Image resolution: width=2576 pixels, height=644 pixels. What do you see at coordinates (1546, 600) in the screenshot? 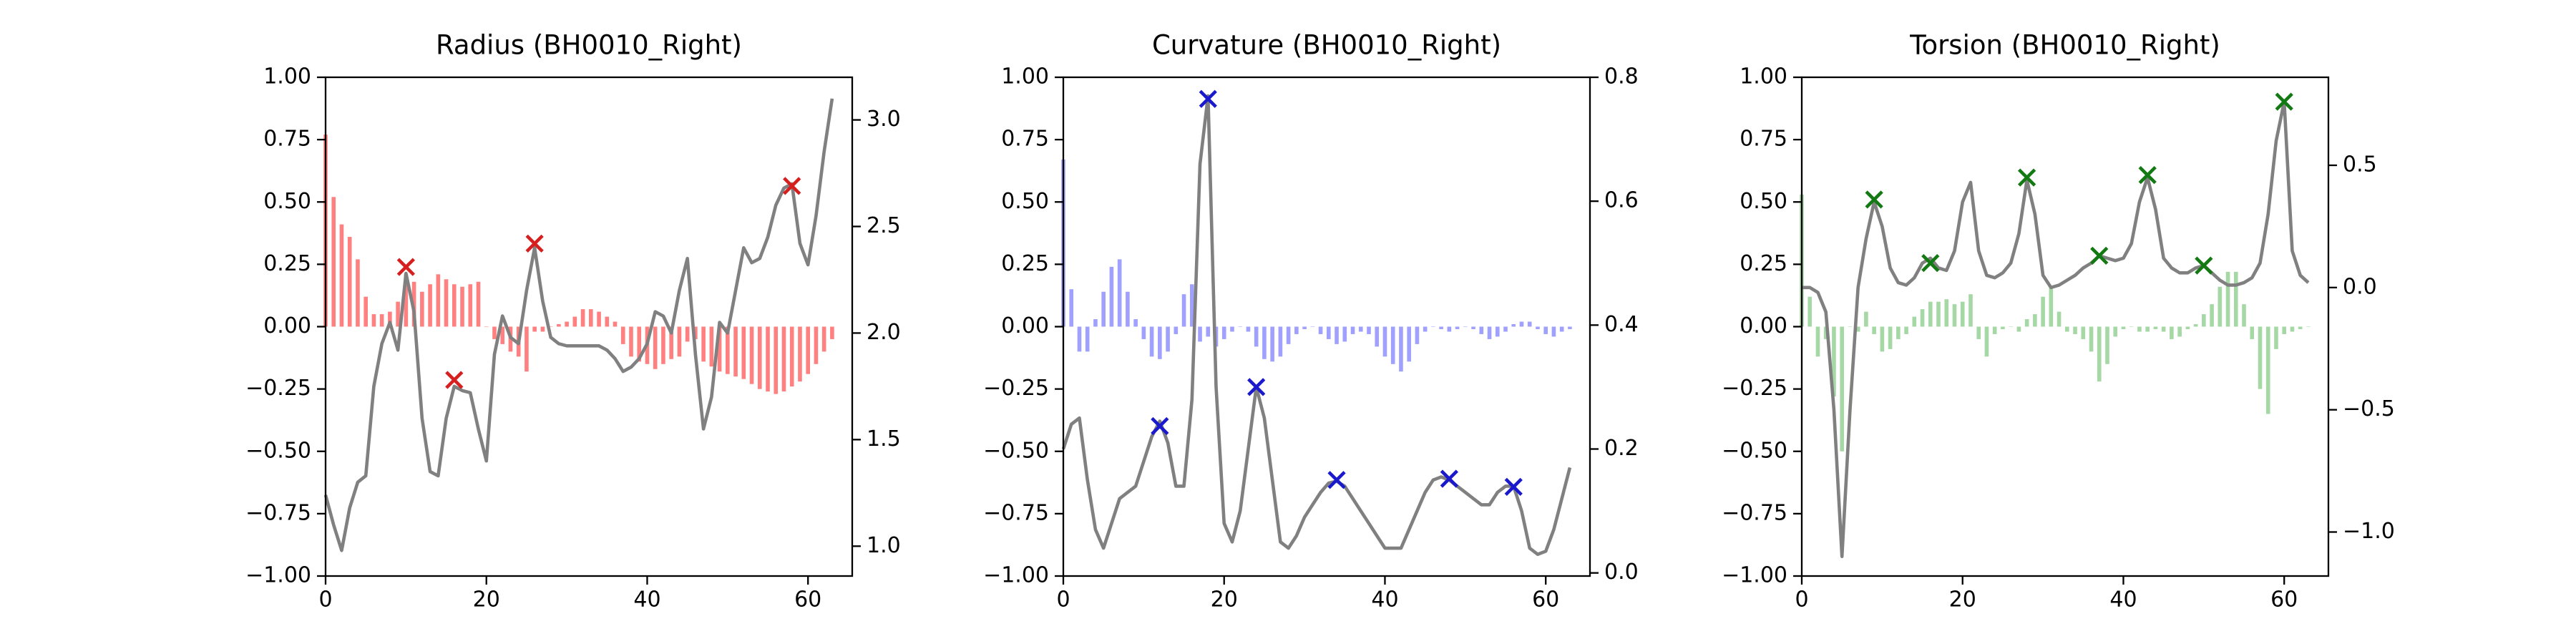
I see `x-tick-label: 60` at bounding box center [1546, 600].